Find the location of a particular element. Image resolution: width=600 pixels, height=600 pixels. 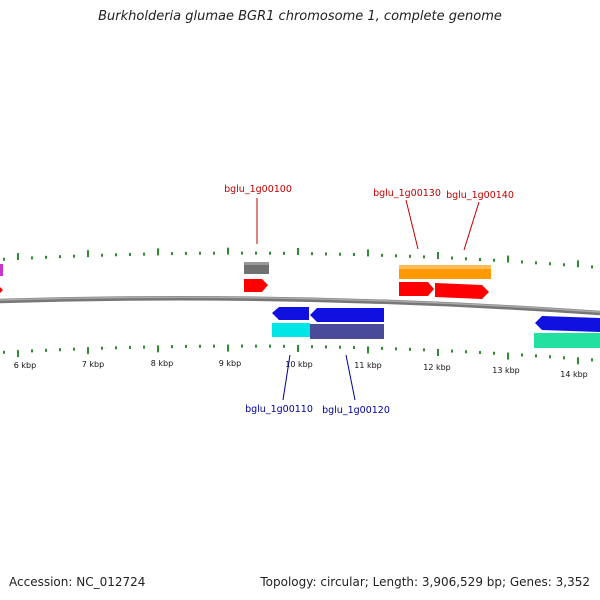

scale-label-12: 12 kbp is located at coordinates (437, 367).